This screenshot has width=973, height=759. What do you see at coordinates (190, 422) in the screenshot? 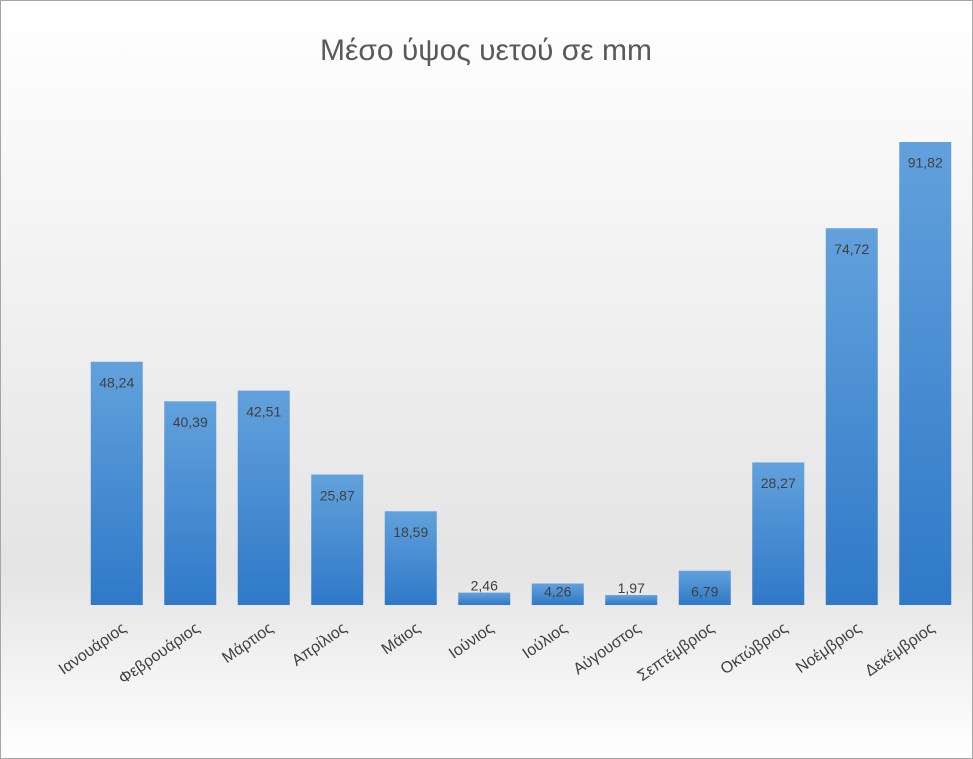
I see `value-label: 40,39` at bounding box center [190, 422].